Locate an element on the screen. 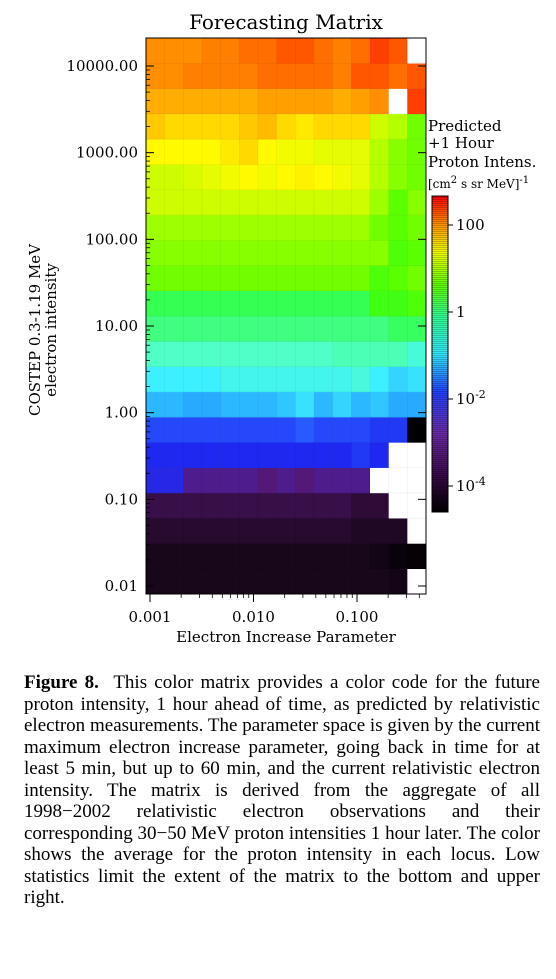 This screenshot has height=979, width=556. colorbar-ticks: 100 1 10-2 10-4 is located at coordinates (467, 355).